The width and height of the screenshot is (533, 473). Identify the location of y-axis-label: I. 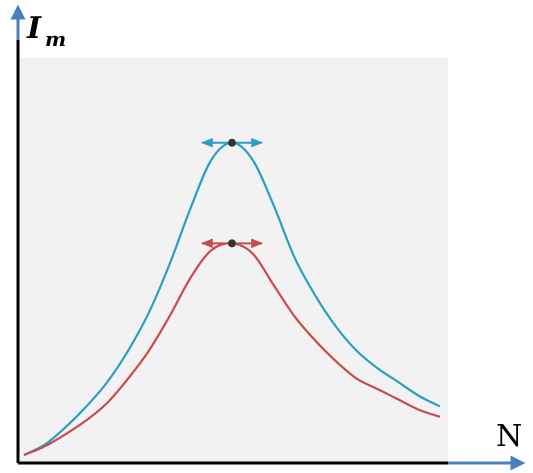
(34, 28).